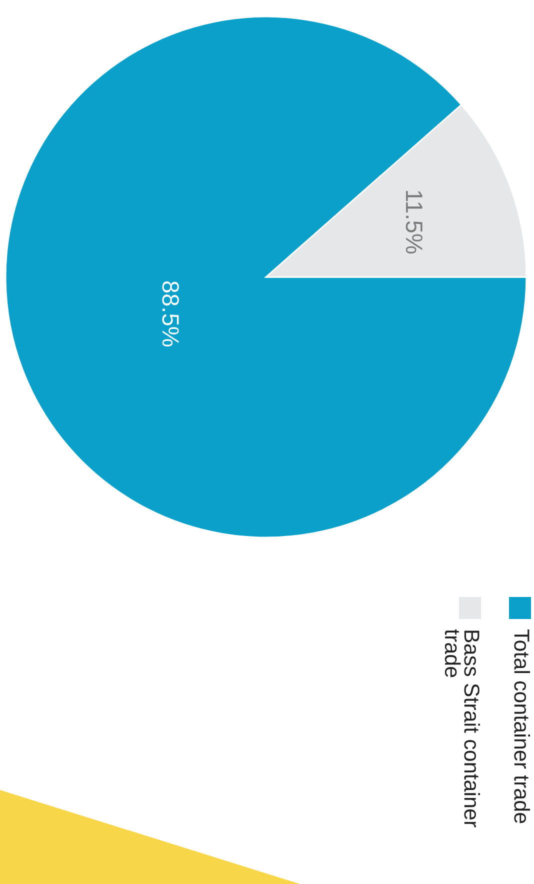 The image size is (534, 884). What do you see at coordinates (522, 726) in the screenshot?
I see `legend-label: Total container trade` at bounding box center [522, 726].